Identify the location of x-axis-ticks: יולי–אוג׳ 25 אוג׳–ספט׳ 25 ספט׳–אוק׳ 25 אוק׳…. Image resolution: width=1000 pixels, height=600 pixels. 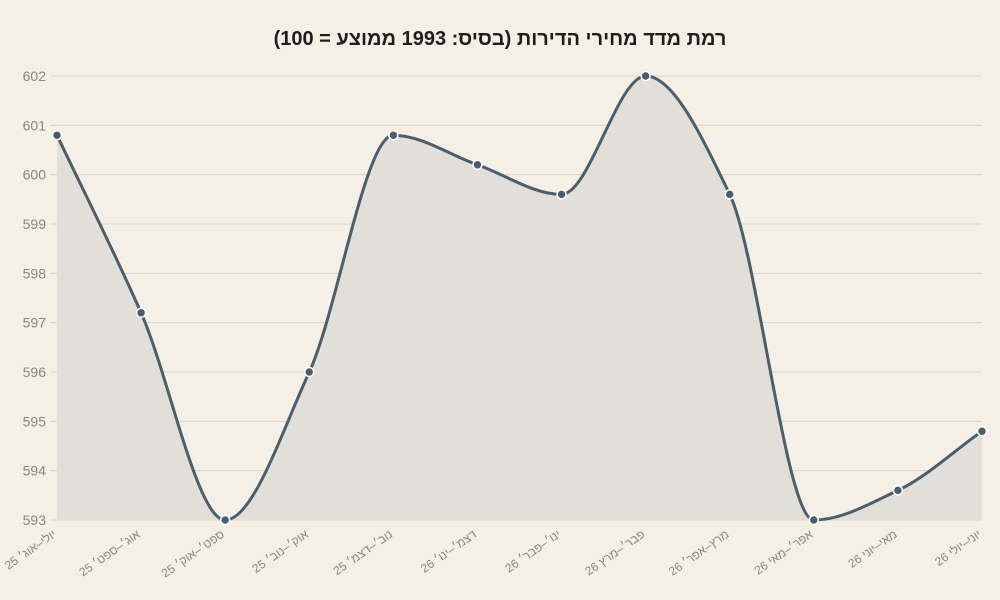
(493, 554).